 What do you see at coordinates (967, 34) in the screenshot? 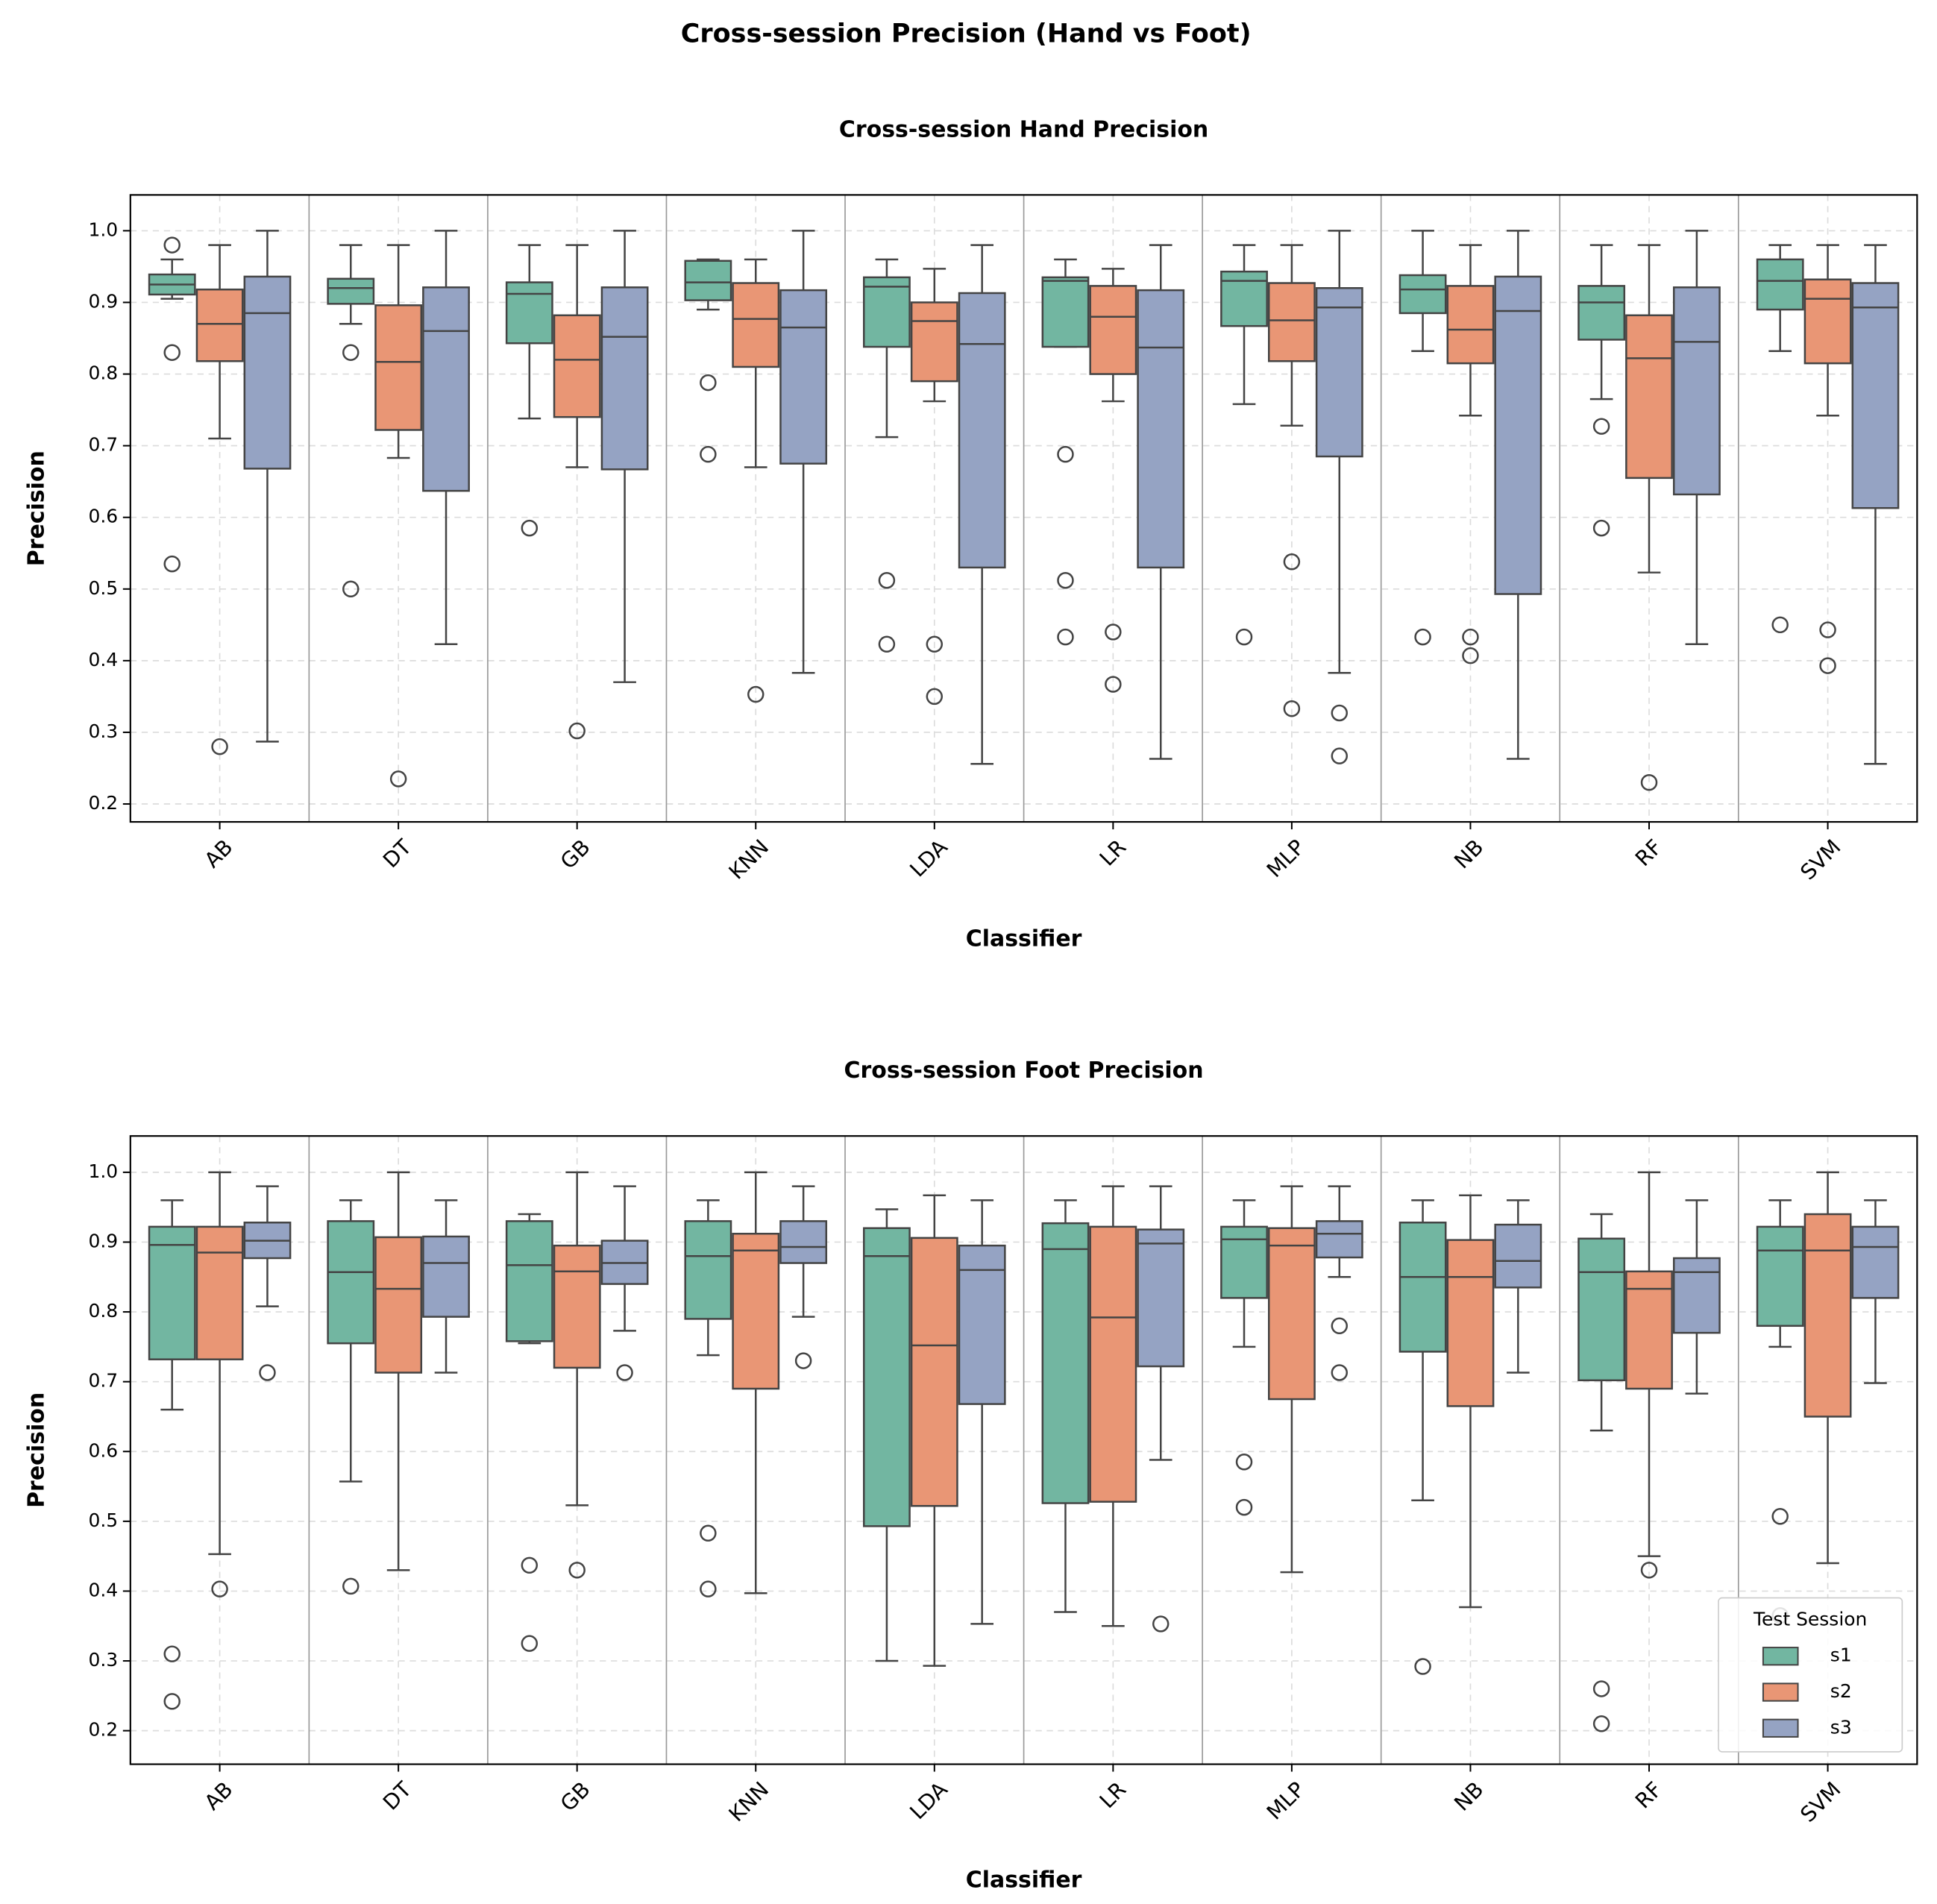
I see `figure-title: Cross-session Precision (Hand vs Foot)` at bounding box center [967, 34].